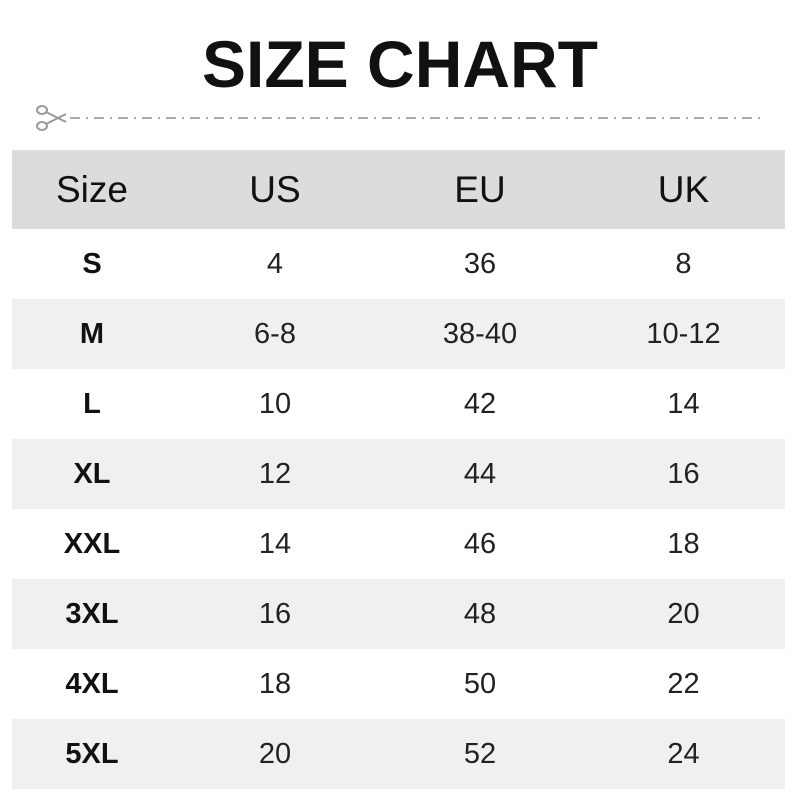 Image resolution: width=800 pixels, height=800 pixels. Describe the element at coordinates (275, 543) in the screenshot. I see `cell-us: 14` at that location.